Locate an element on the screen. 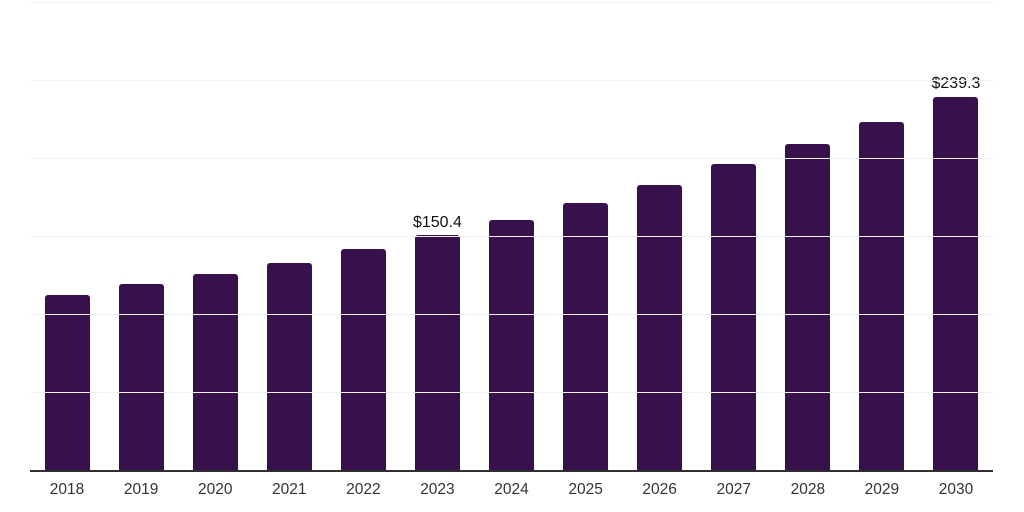 The image size is (1024, 512). bar-slot-2020 is located at coordinates (215, 236).